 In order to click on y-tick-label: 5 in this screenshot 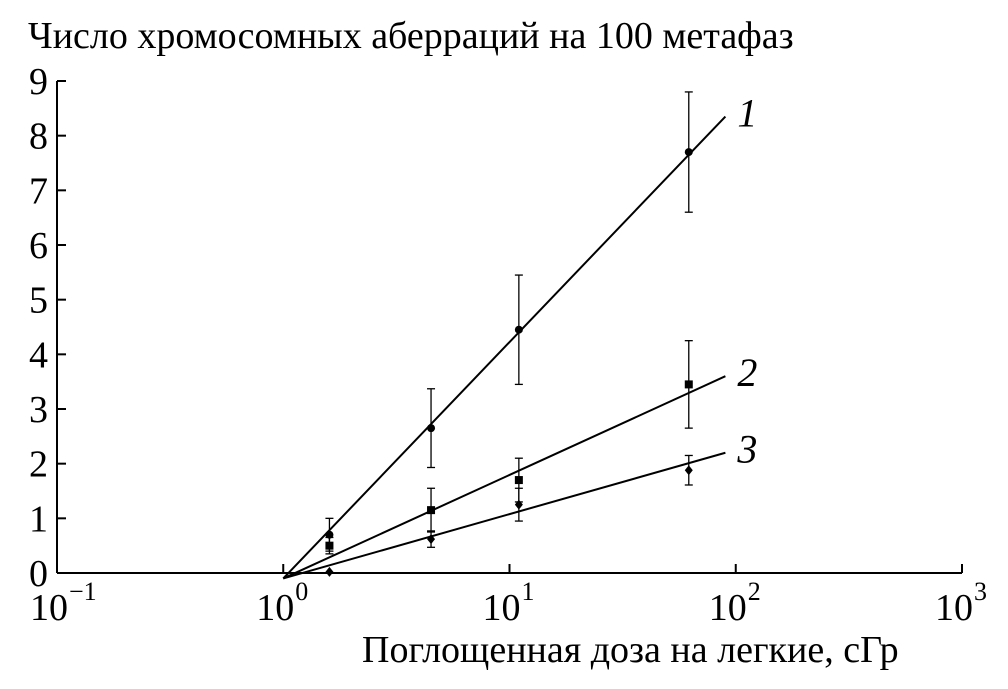, I will do `click(38, 301)`.